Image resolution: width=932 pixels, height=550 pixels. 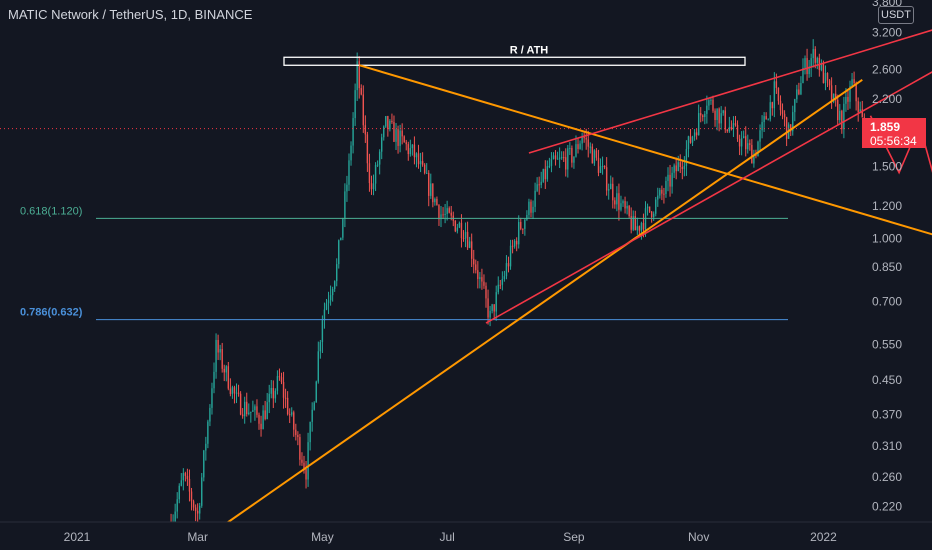 I want to click on time-tick-label: Mar, so click(x=197, y=537).